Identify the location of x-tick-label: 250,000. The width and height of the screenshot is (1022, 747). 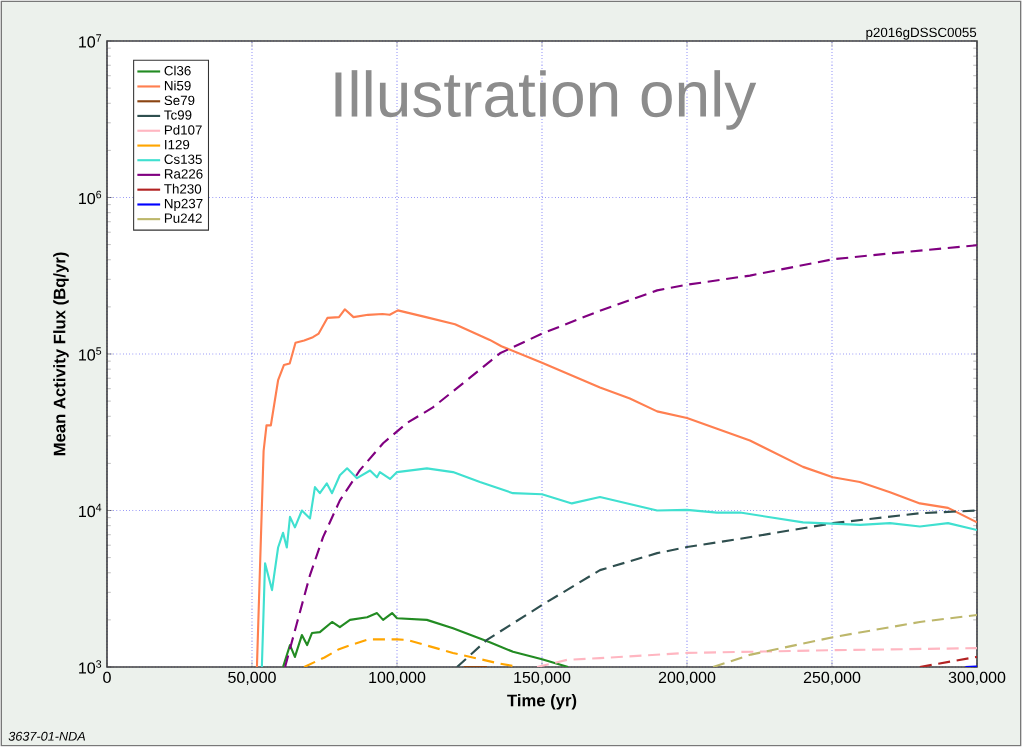
(832, 678).